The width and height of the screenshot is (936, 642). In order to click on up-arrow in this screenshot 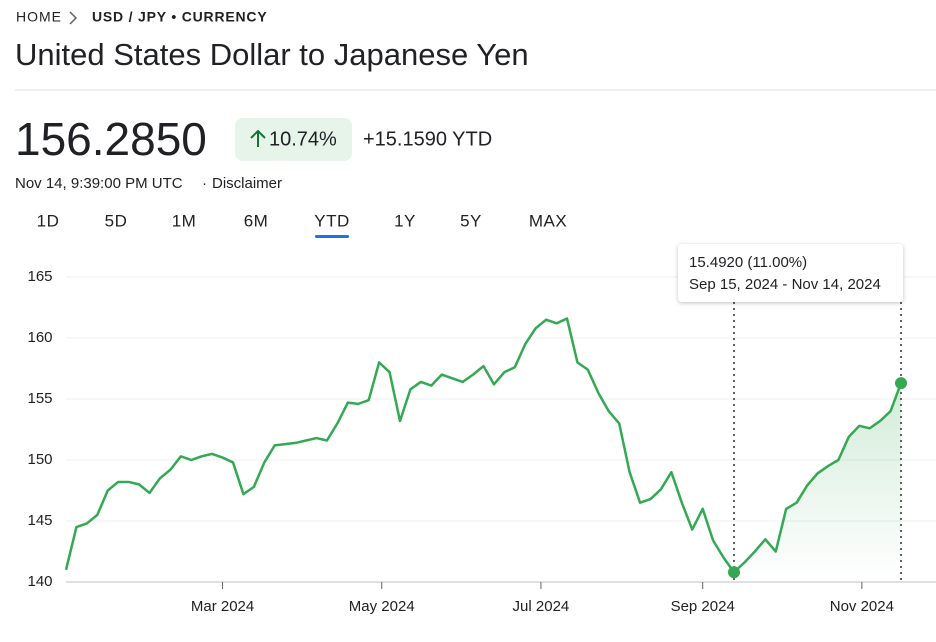, I will do `click(258, 138)`.